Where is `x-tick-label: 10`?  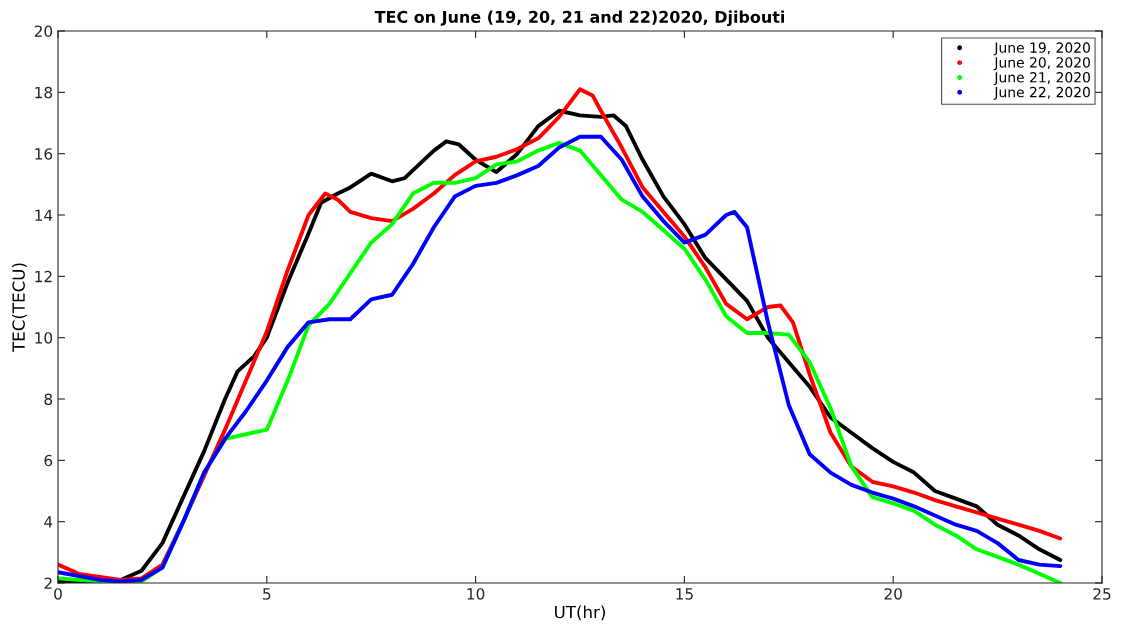
x-tick-label: 10 is located at coordinates (476, 594).